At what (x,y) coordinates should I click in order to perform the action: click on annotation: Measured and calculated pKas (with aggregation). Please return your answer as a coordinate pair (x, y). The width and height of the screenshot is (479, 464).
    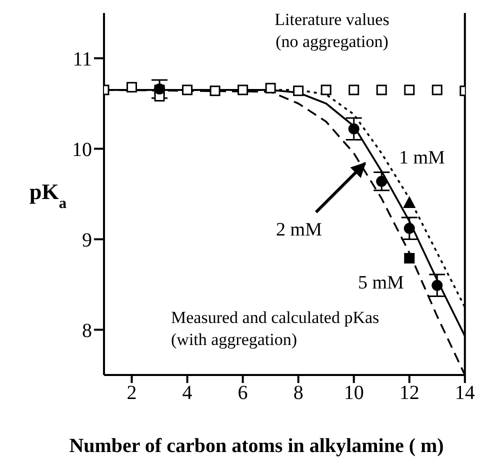
    Looking at the image, I should click on (275, 328).